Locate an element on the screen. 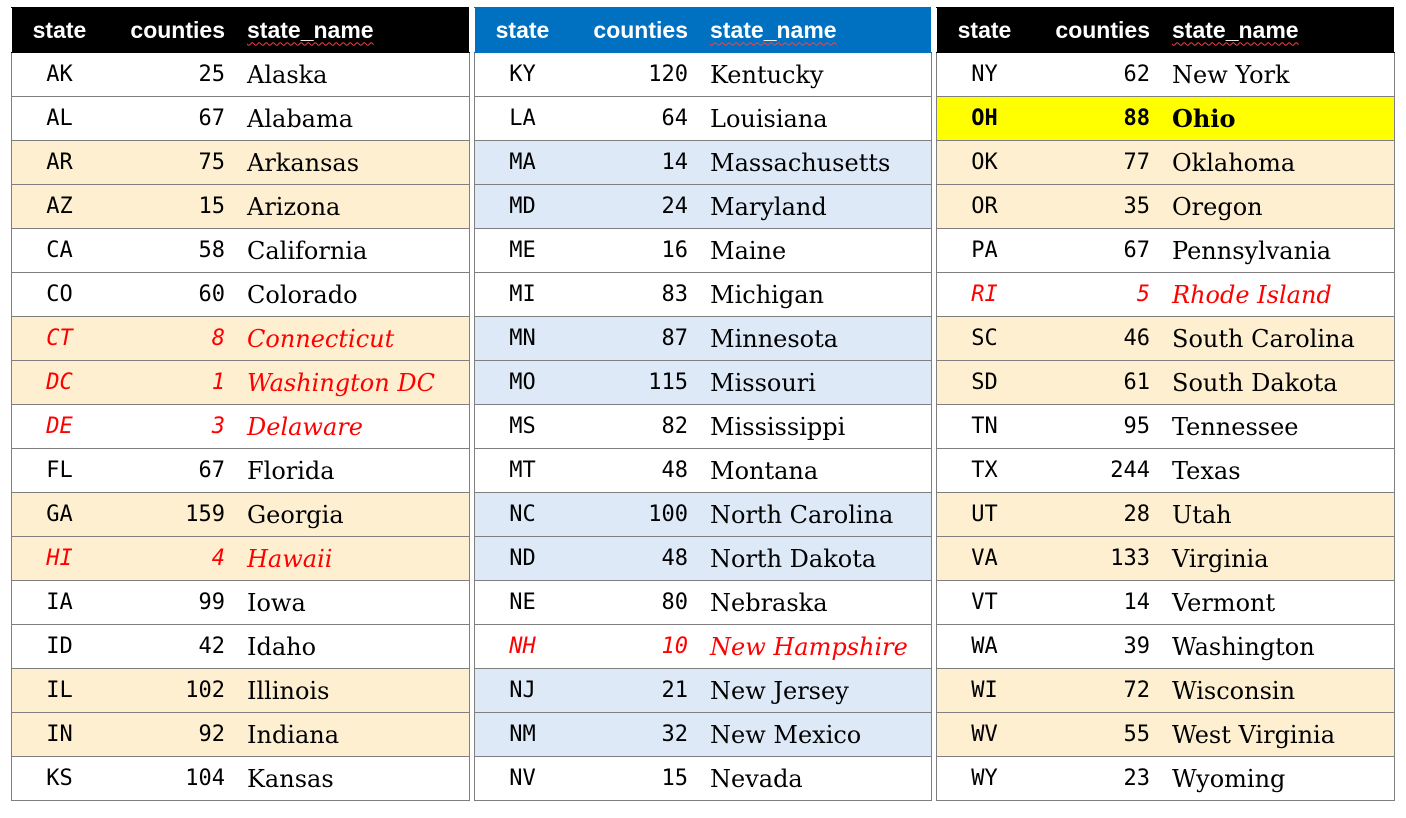 The width and height of the screenshot is (1406, 818). state-code-cell: RI is located at coordinates (984, 294).